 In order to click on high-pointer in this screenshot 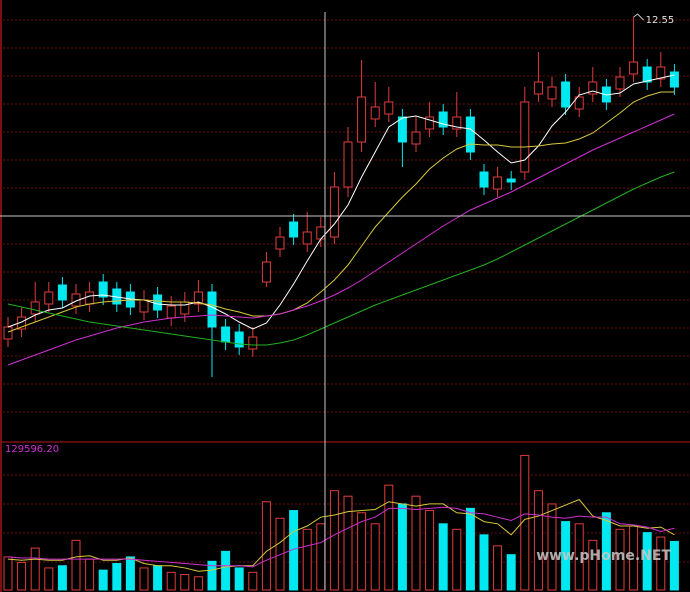, I will do `click(638, 17)`.